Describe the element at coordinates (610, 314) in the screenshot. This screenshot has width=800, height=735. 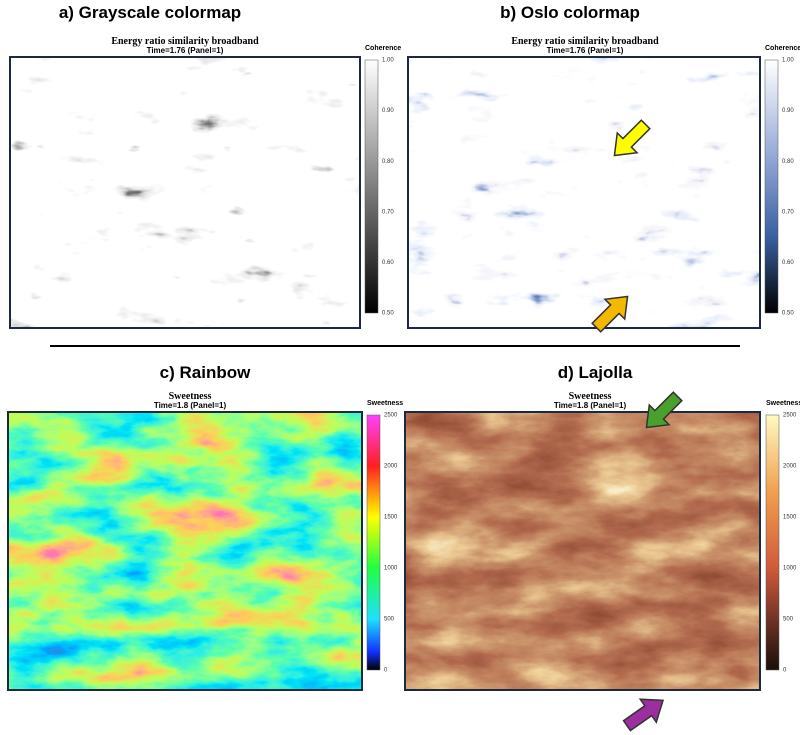
I see `arrow-orange` at that location.